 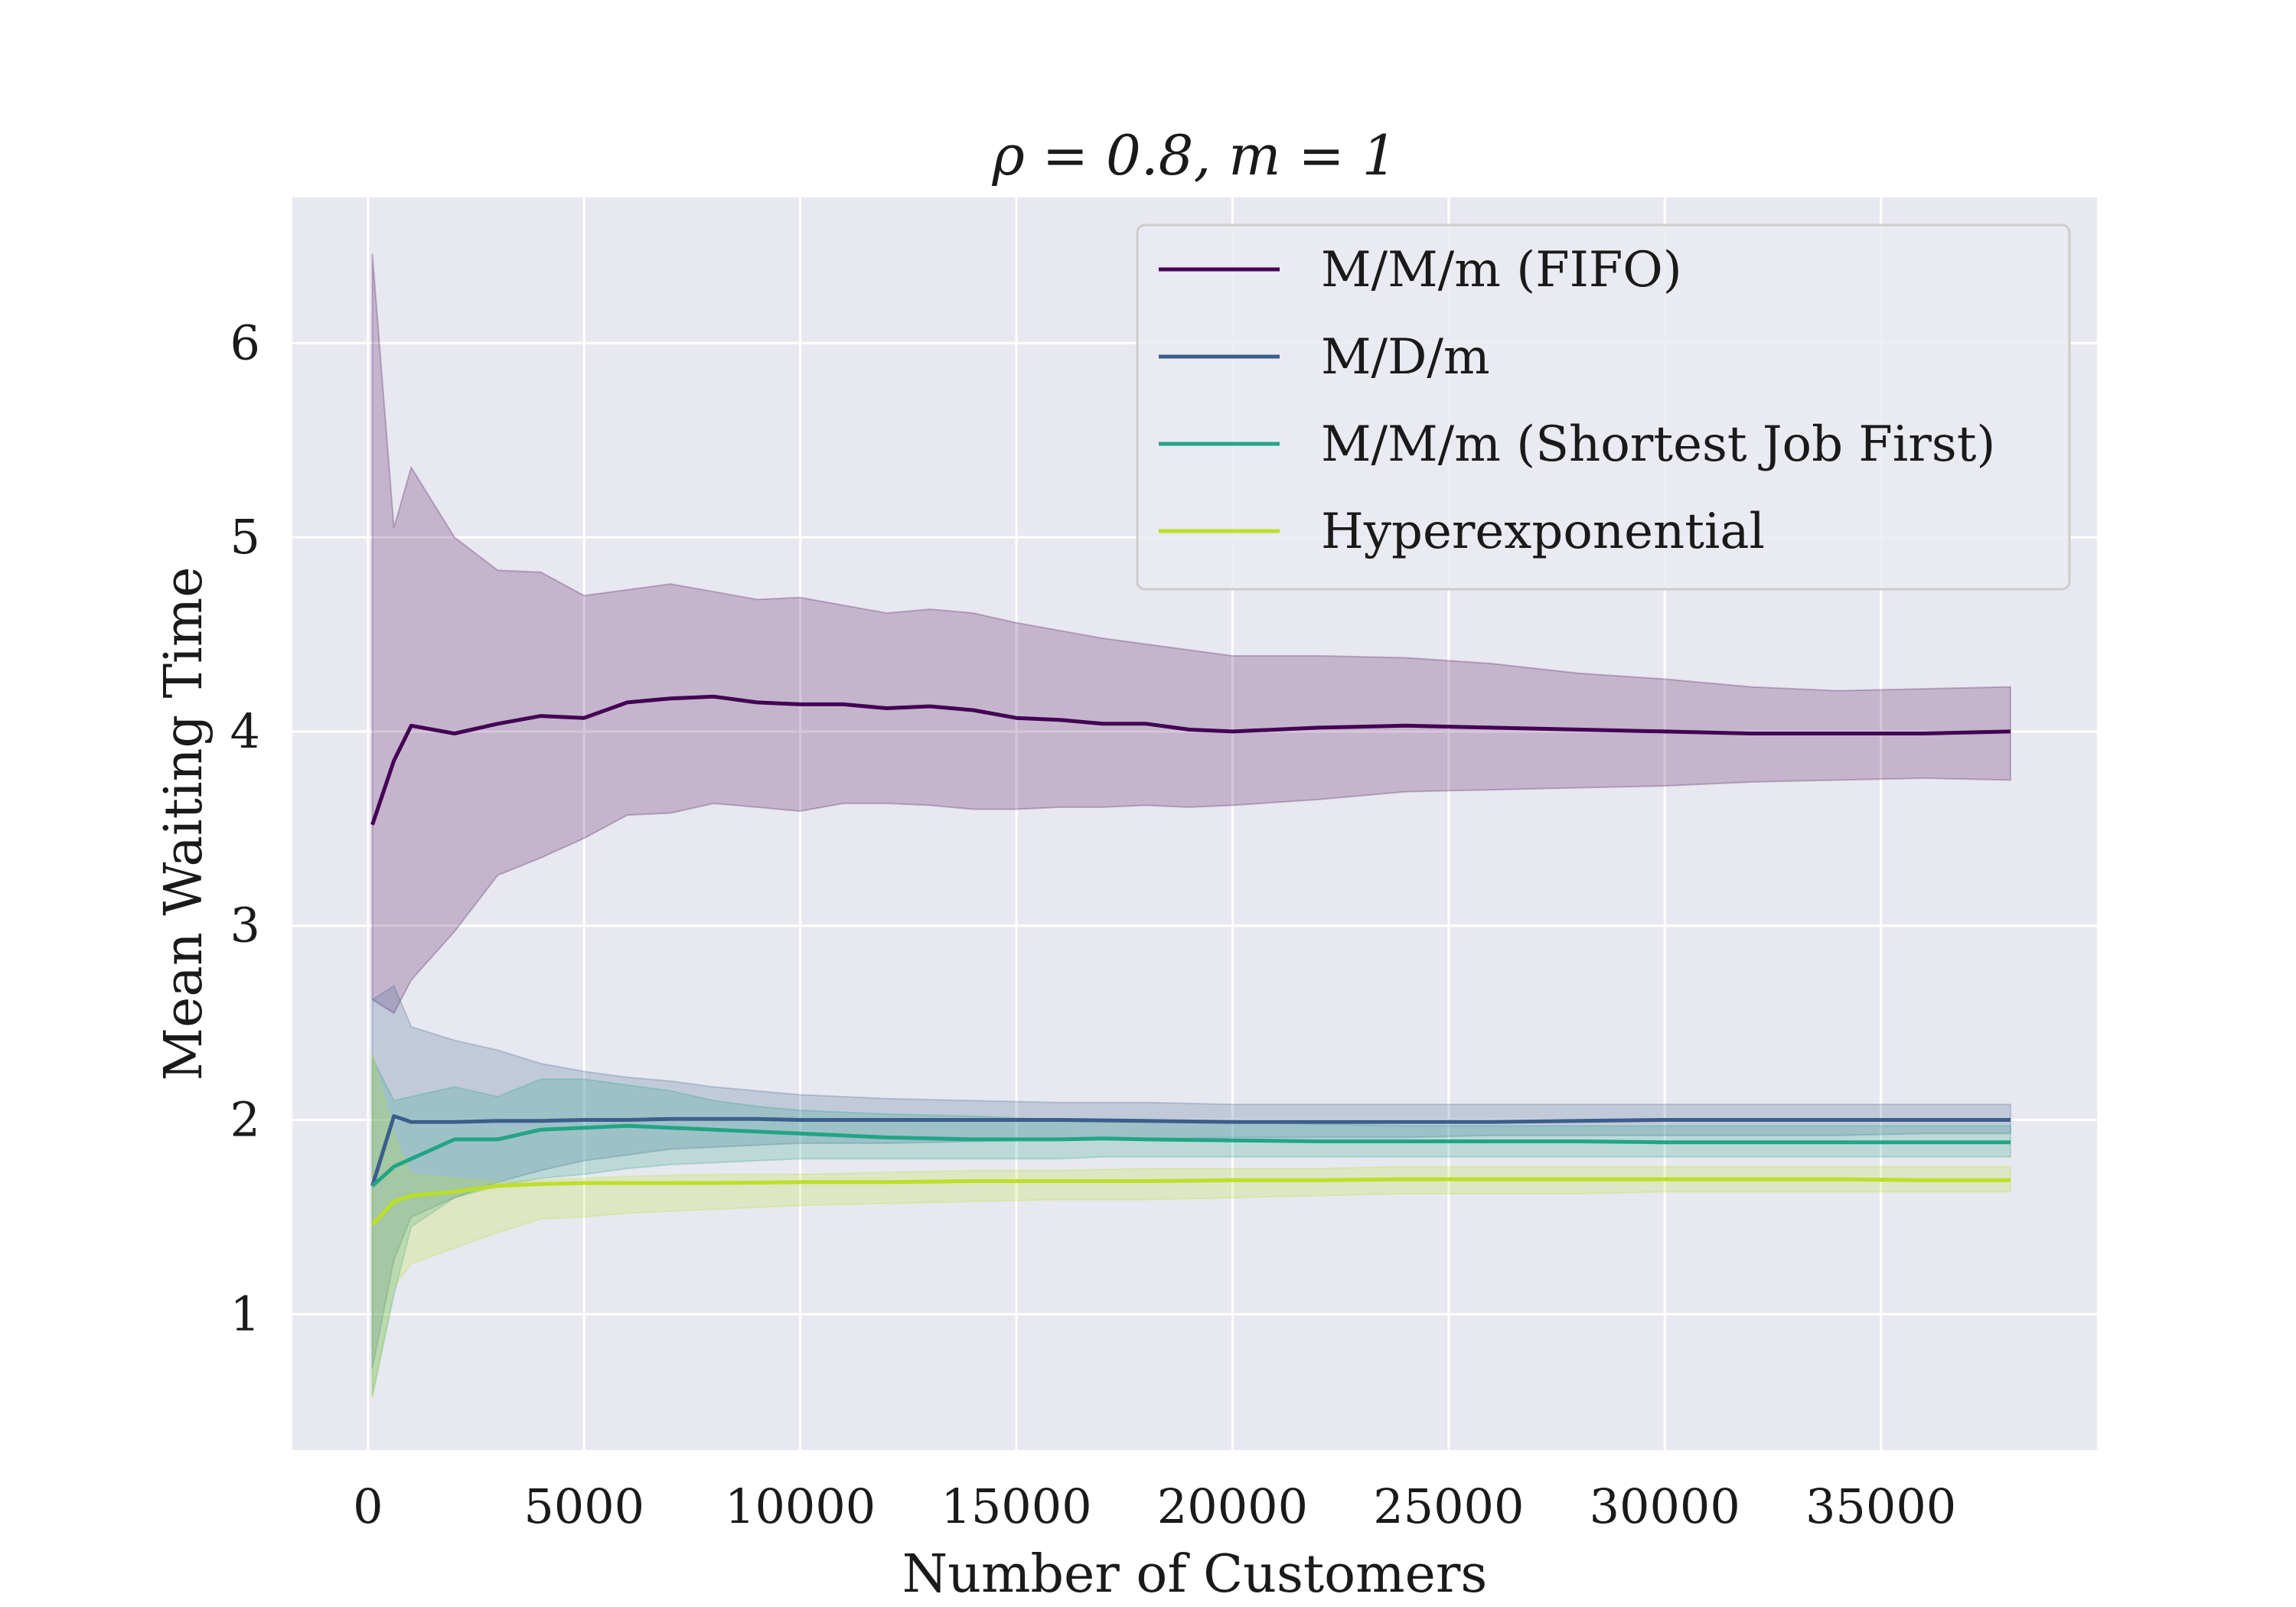 What do you see at coordinates (245, 1120) in the screenshot?
I see `y-tick-label: 2` at bounding box center [245, 1120].